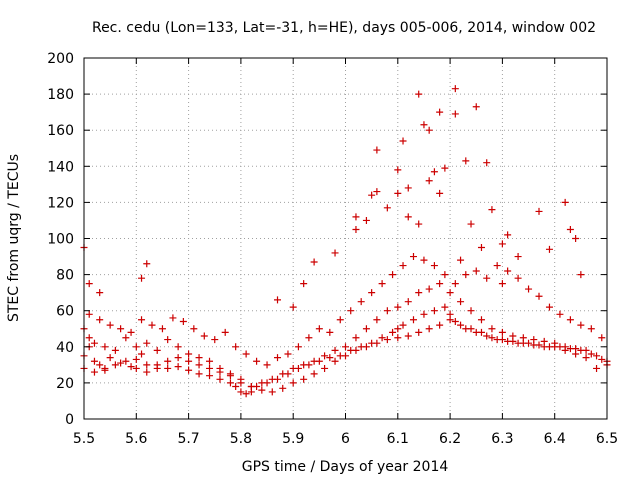 This screenshot has width=640, height=480. I want to click on x-tick-label: 5.5, so click(84, 439).